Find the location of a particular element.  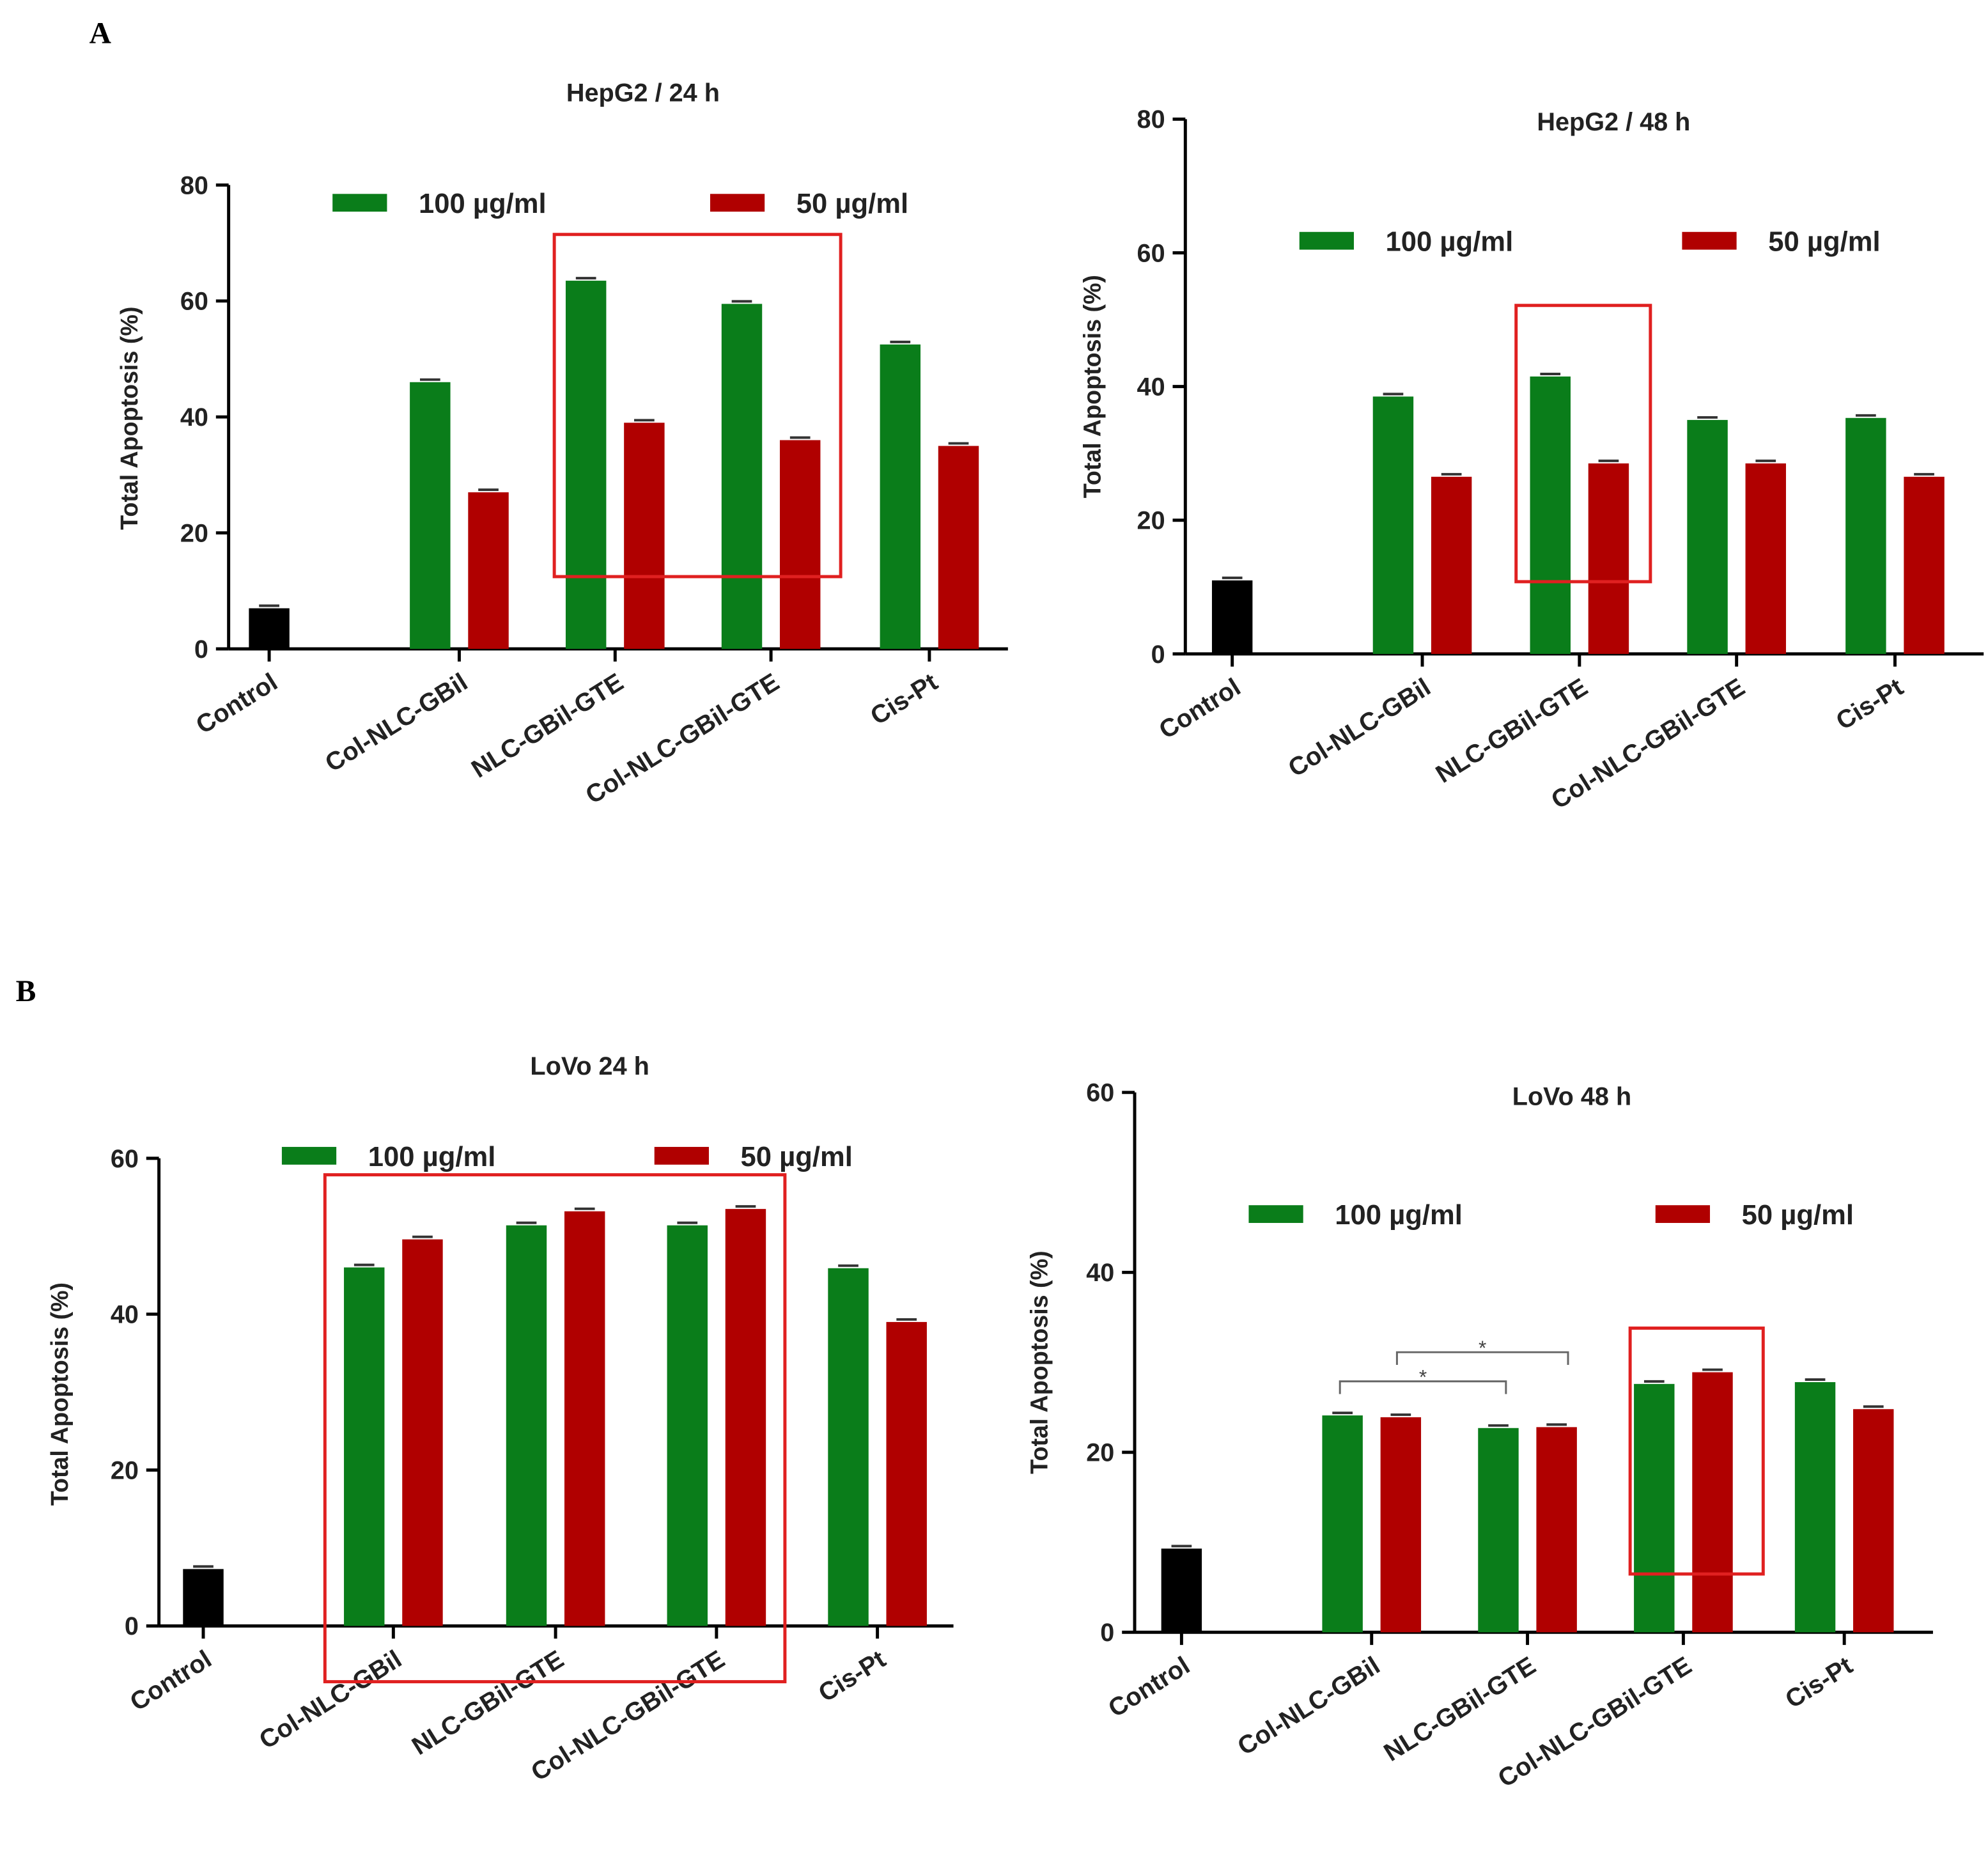

significance-star: * is located at coordinates (1482, 1347).